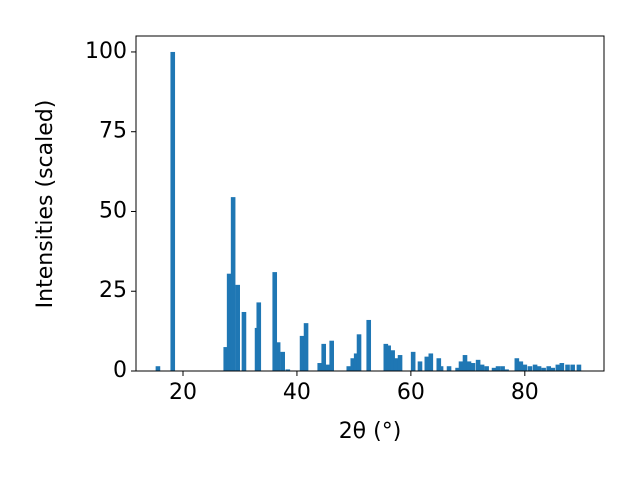 The width and height of the screenshot is (640, 480). I want to click on y-axis-label: Intensities (scaled), so click(45, 204).